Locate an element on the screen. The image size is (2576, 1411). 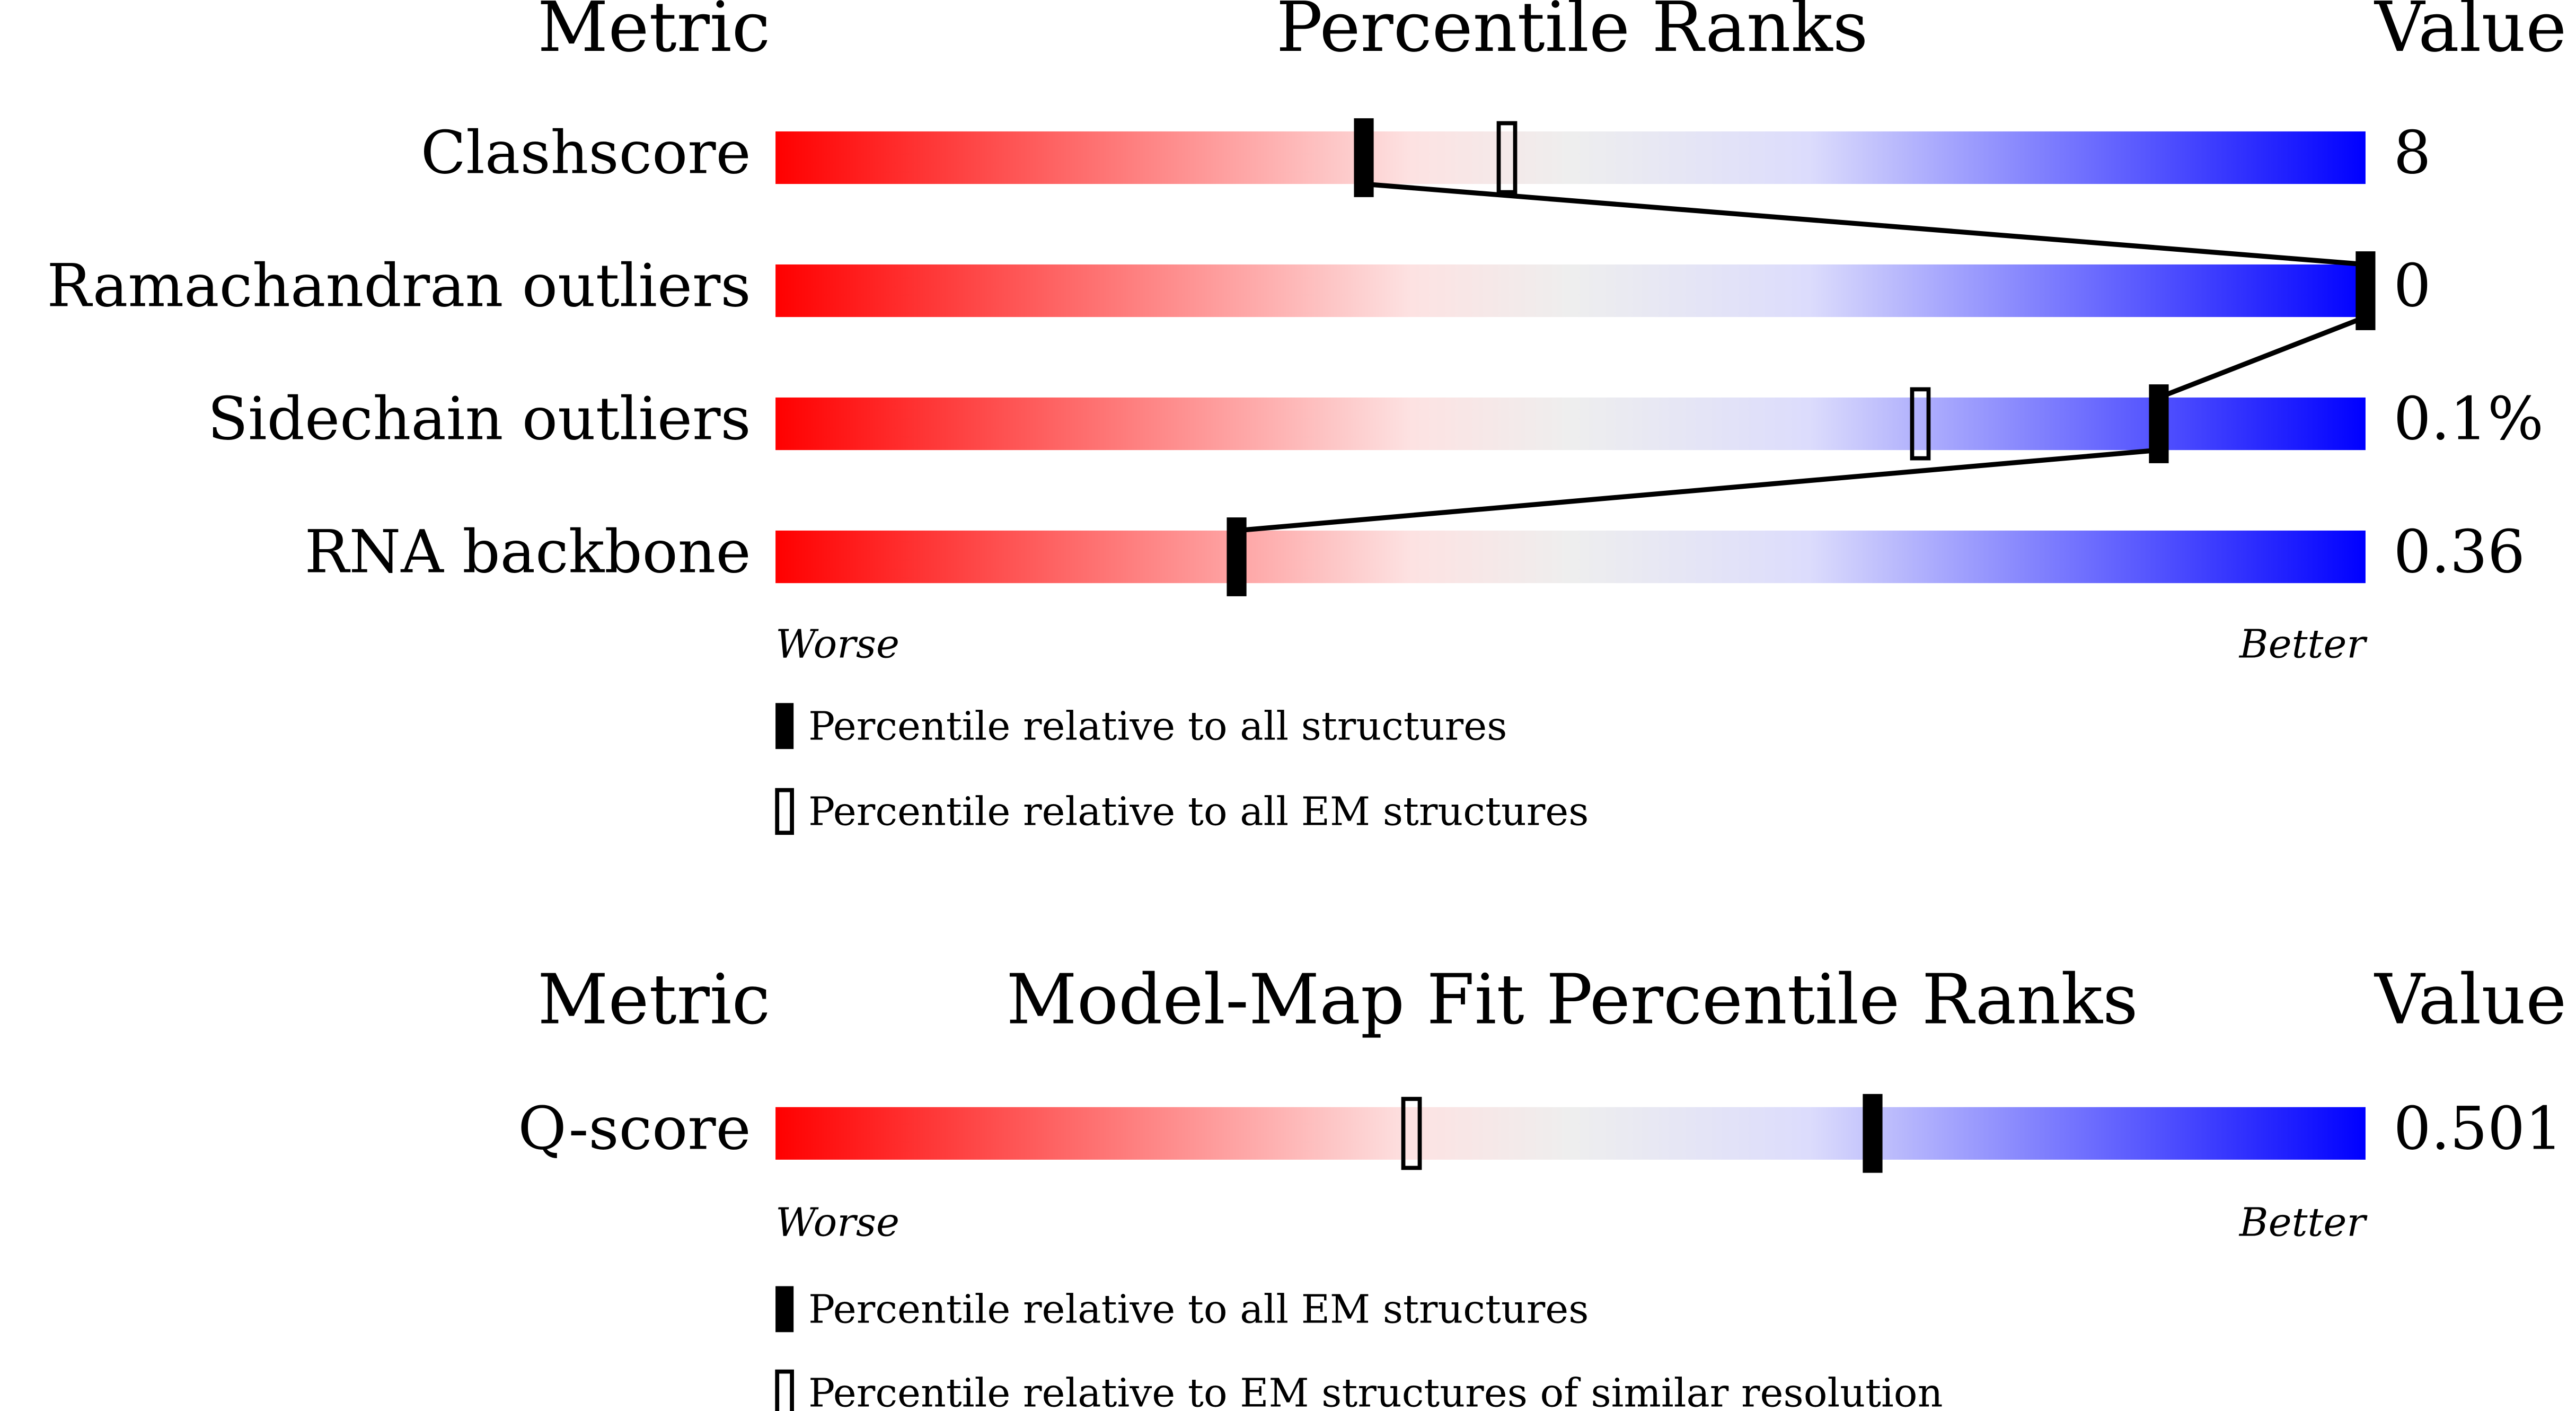
metric-label: Q-score is located at coordinates (634, 1129).